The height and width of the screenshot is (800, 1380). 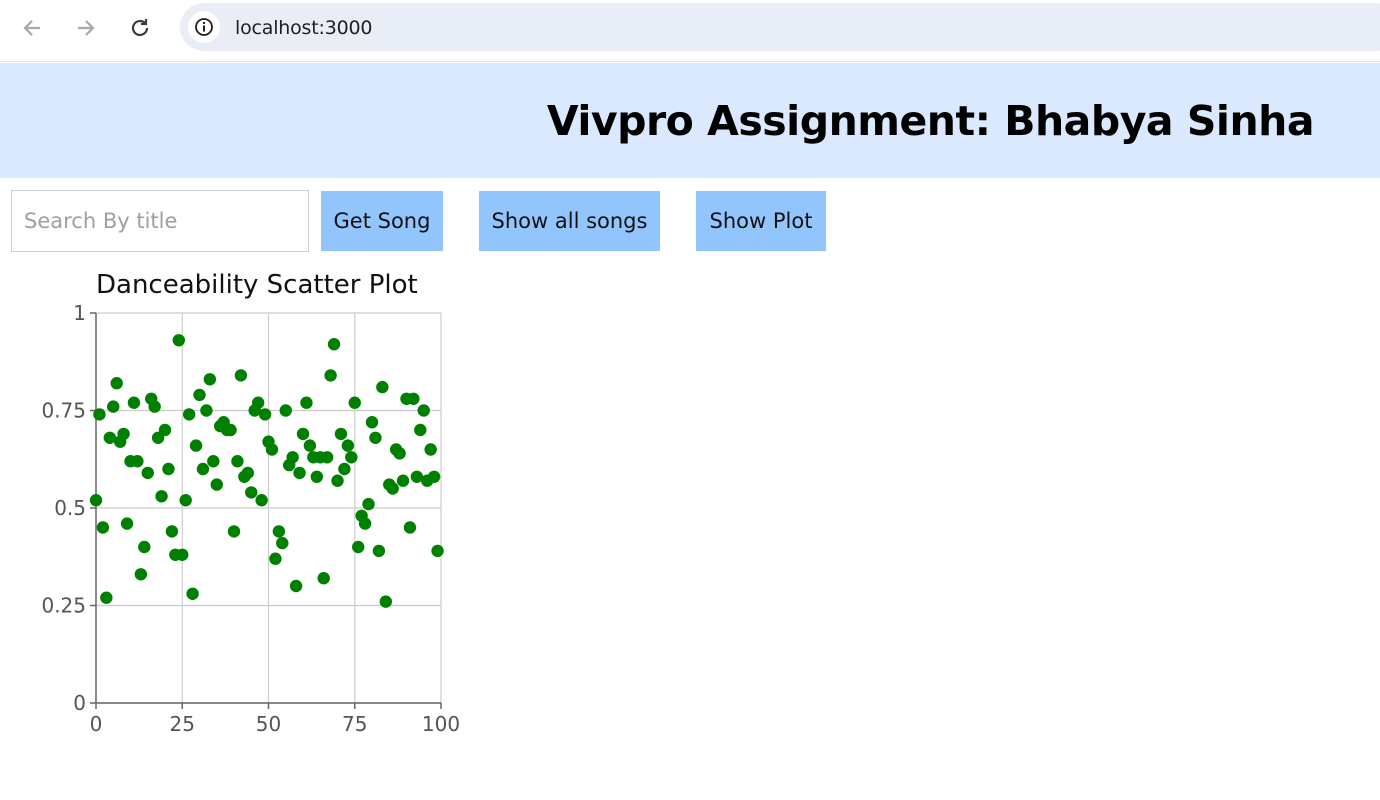 I want to click on y-tick-label: 0.75, so click(x=63, y=411).